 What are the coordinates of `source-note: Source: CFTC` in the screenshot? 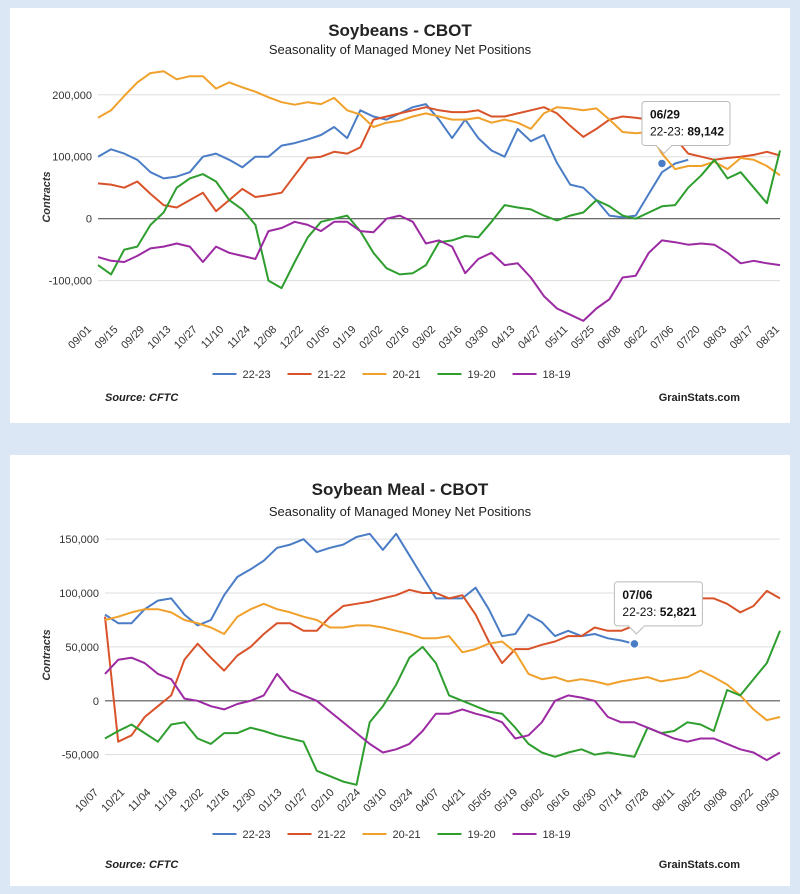 It's located at (142, 865).